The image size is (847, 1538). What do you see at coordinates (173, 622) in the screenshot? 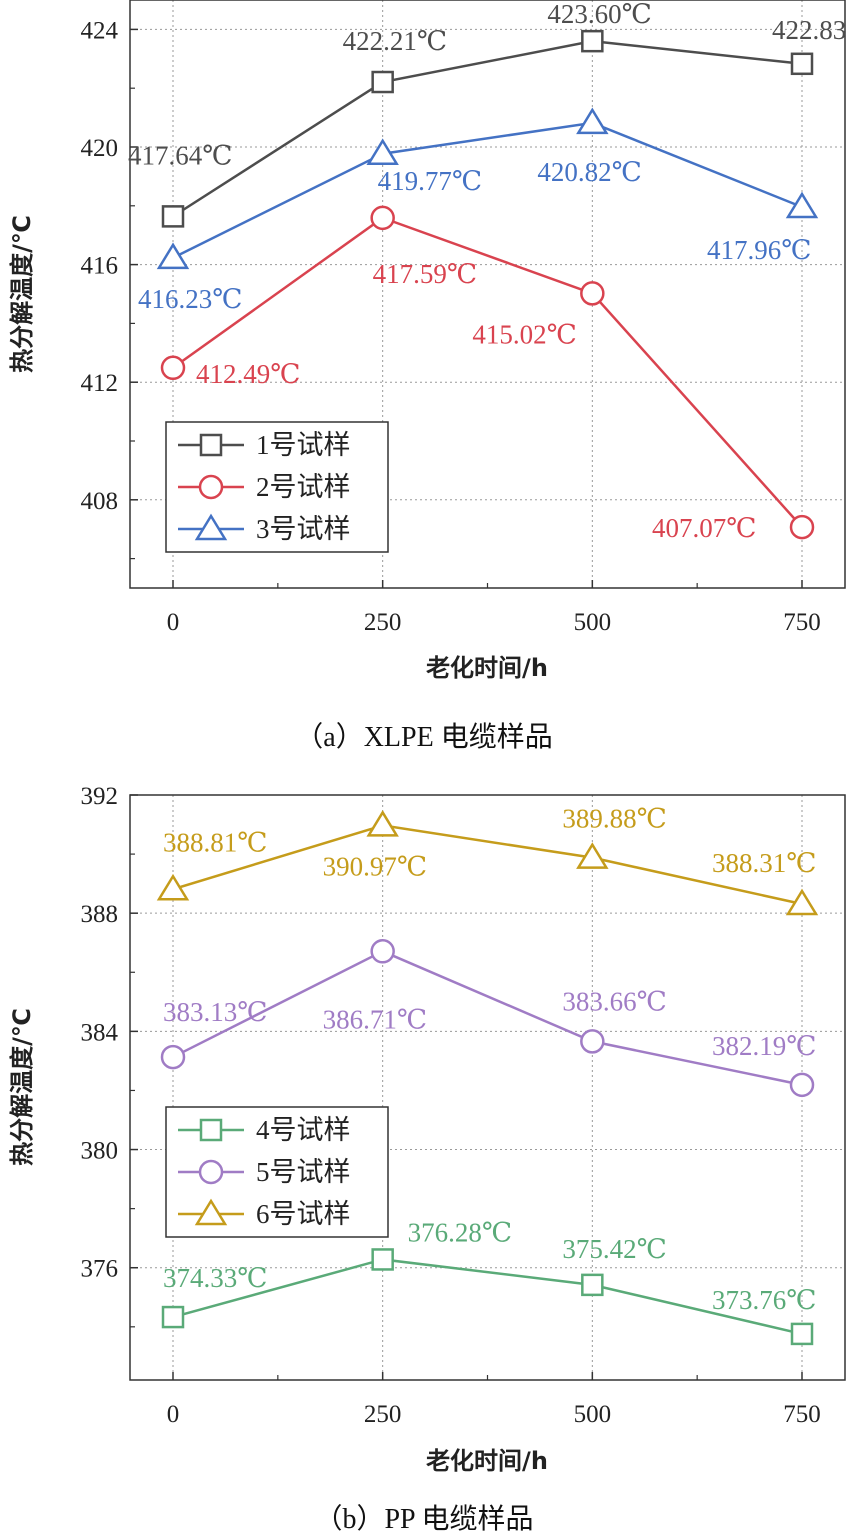
I see `chart-xlpe-x-tick-label: 0` at bounding box center [173, 622].